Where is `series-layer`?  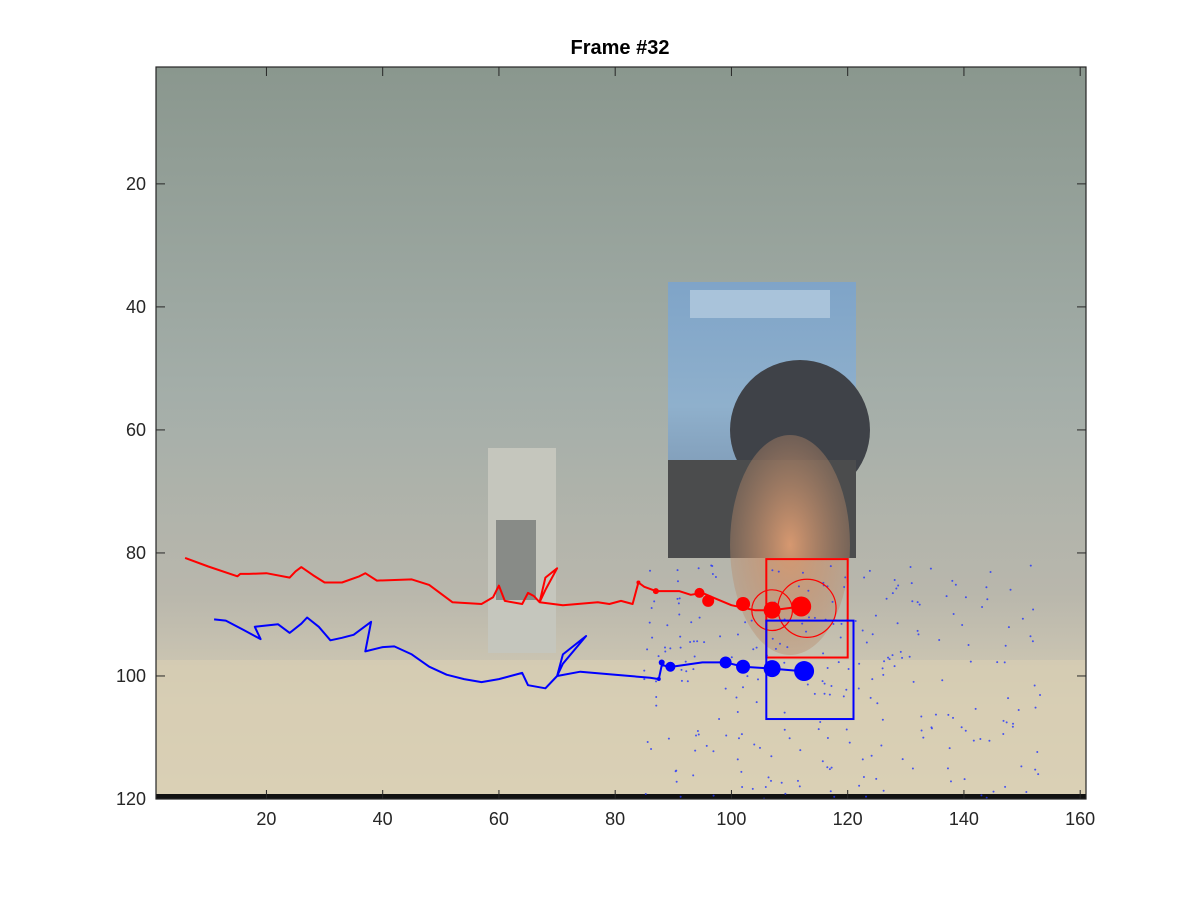 series-layer is located at coordinates (519, 638).